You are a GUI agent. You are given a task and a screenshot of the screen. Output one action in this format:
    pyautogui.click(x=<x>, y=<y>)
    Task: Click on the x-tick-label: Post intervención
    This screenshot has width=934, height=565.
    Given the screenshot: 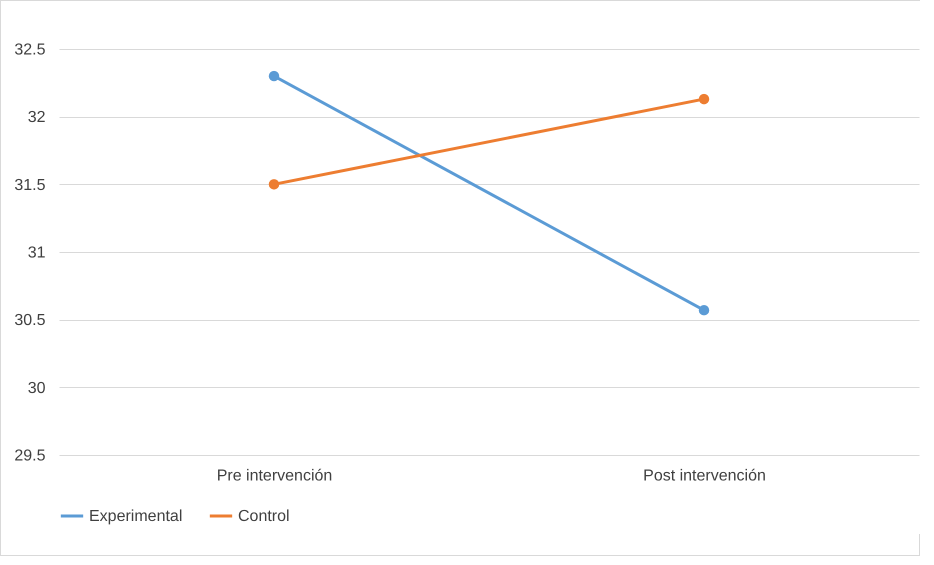 What is the action you would take?
    pyautogui.click(x=704, y=476)
    